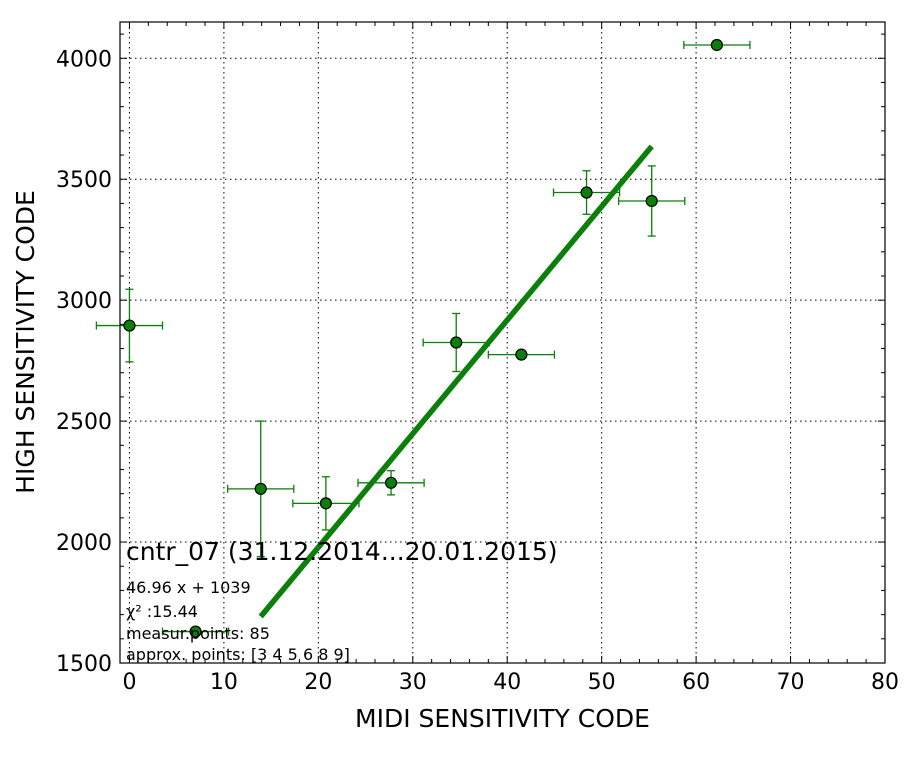  What do you see at coordinates (318, 682) in the screenshot?
I see `x-tick-label: 20` at bounding box center [318, 682].